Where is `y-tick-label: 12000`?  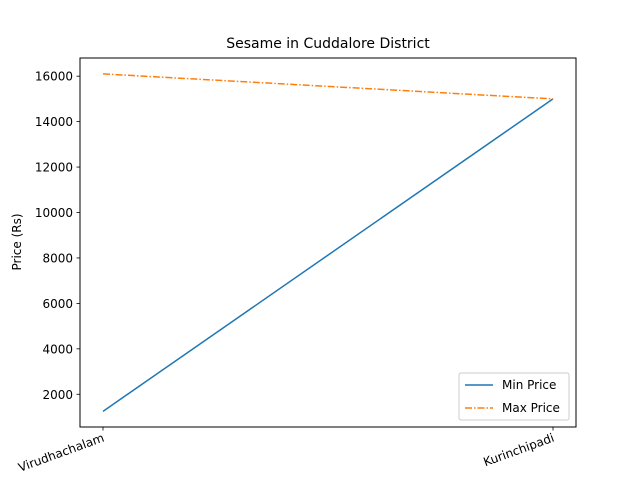 y-tick-label: 12000 is located at coordinates (54, 168).